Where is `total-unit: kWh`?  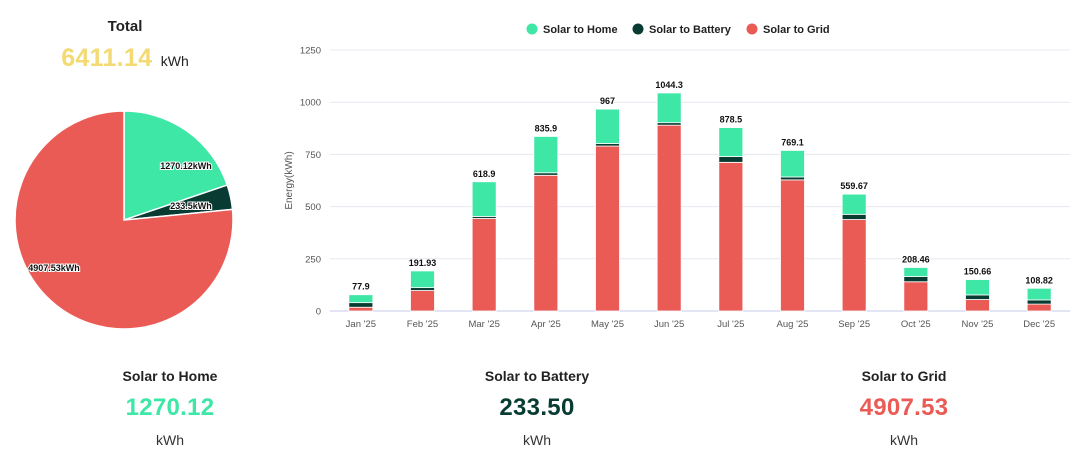
total-unit: kWh is located at coordinates (174, 61).